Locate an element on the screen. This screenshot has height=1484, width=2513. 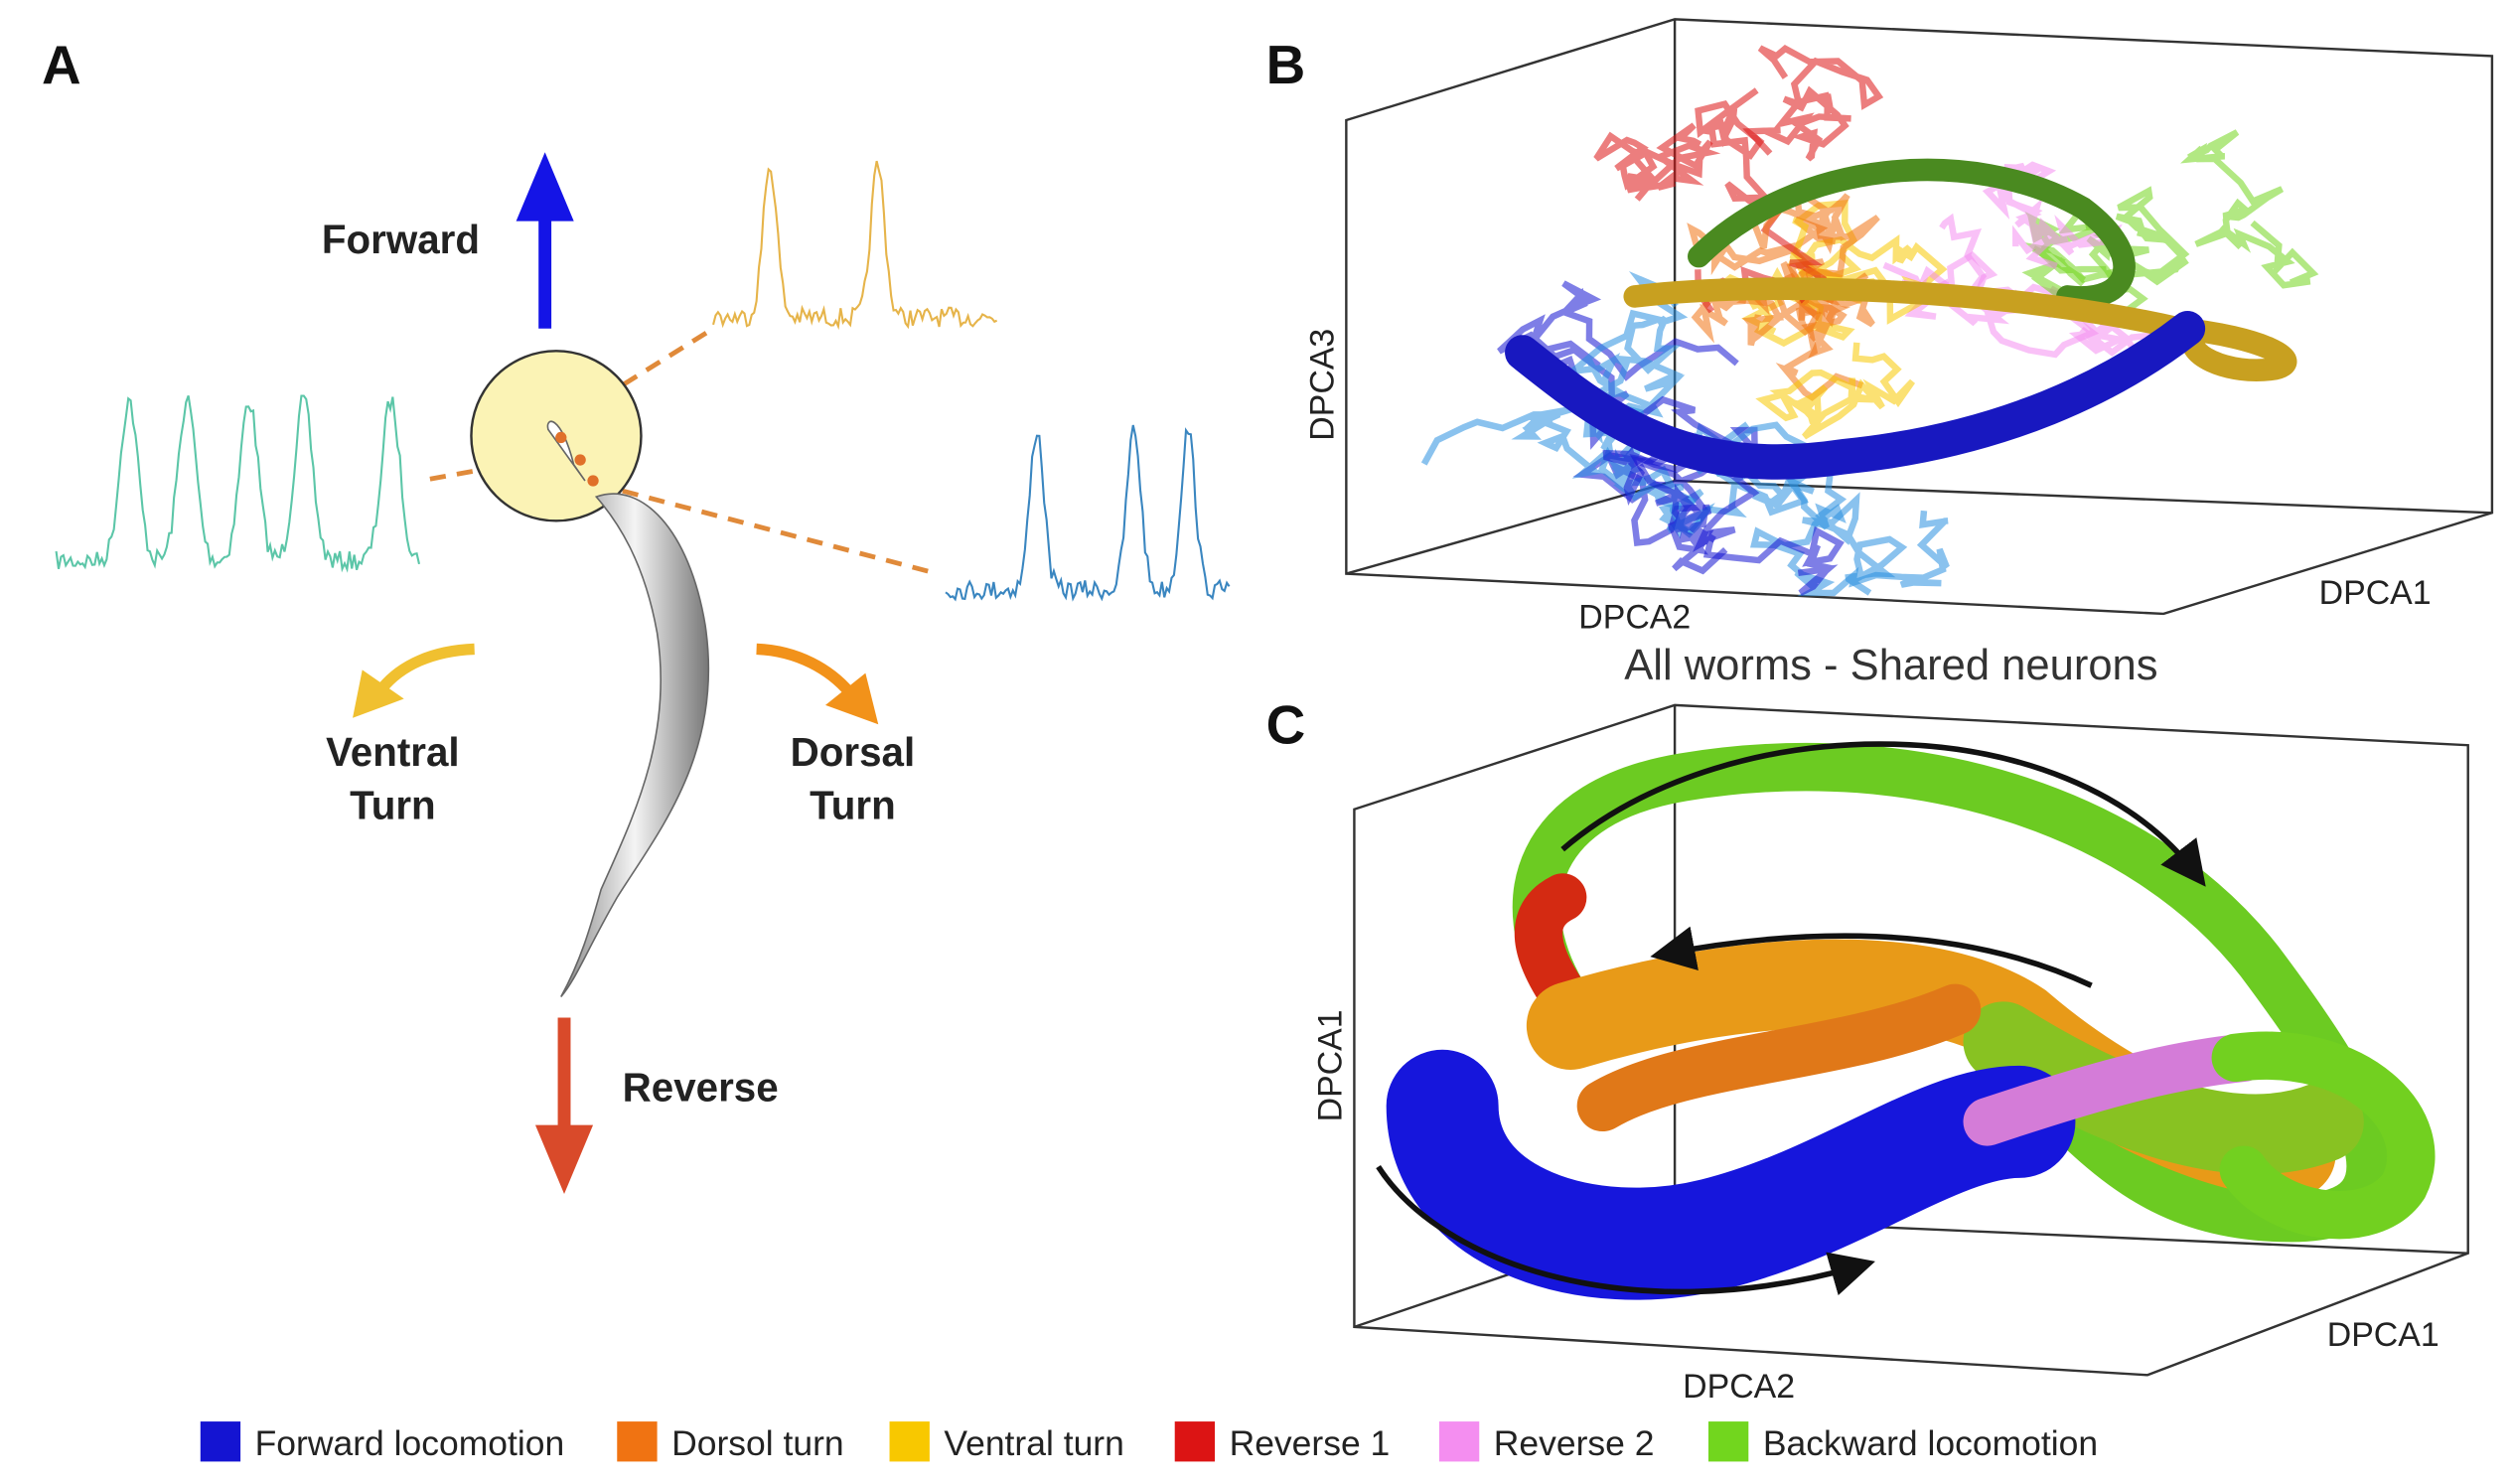
worm is located at coordinates (635, 745).